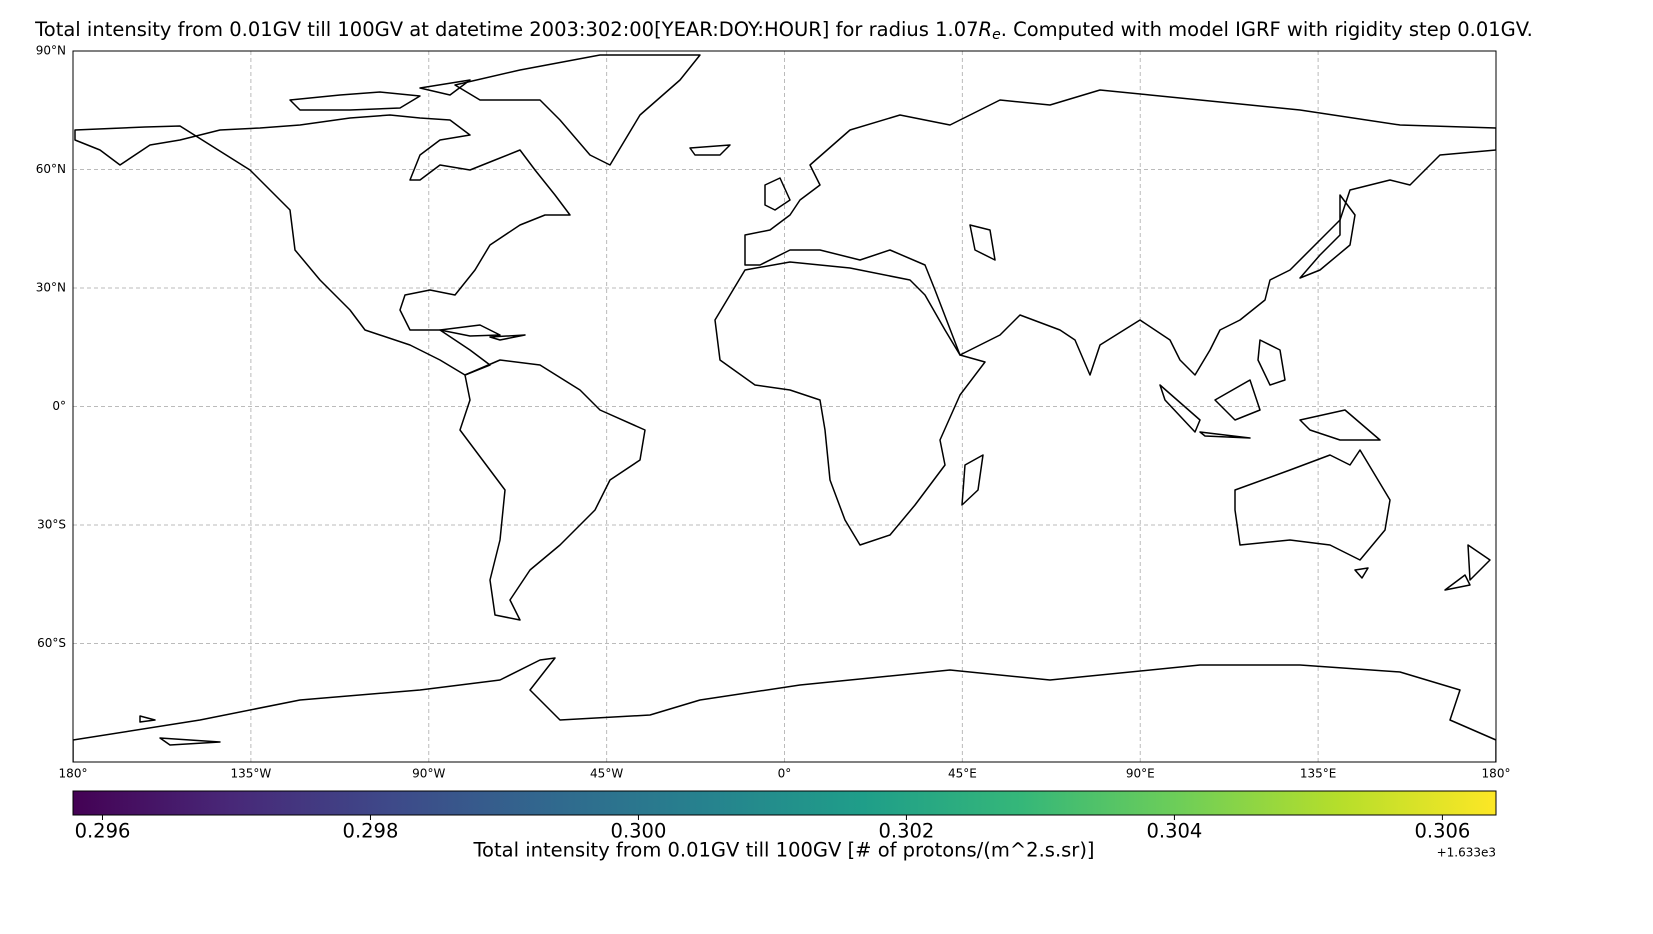  Describe the element at coordinates (996, 35) in the screenshot. I see `title-subscript: e` at that location.